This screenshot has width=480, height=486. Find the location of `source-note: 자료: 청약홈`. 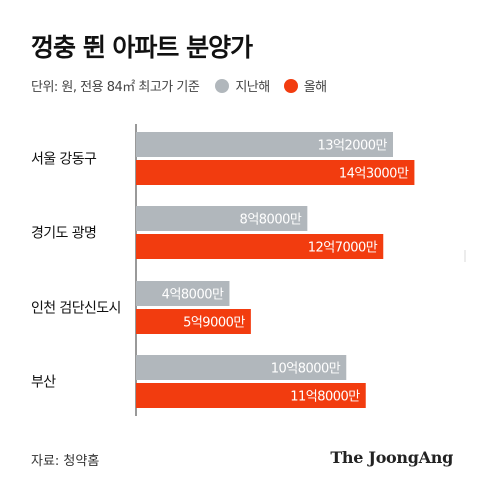

source-note: 자료: 청약홈 is located at coordinates (65, 461).